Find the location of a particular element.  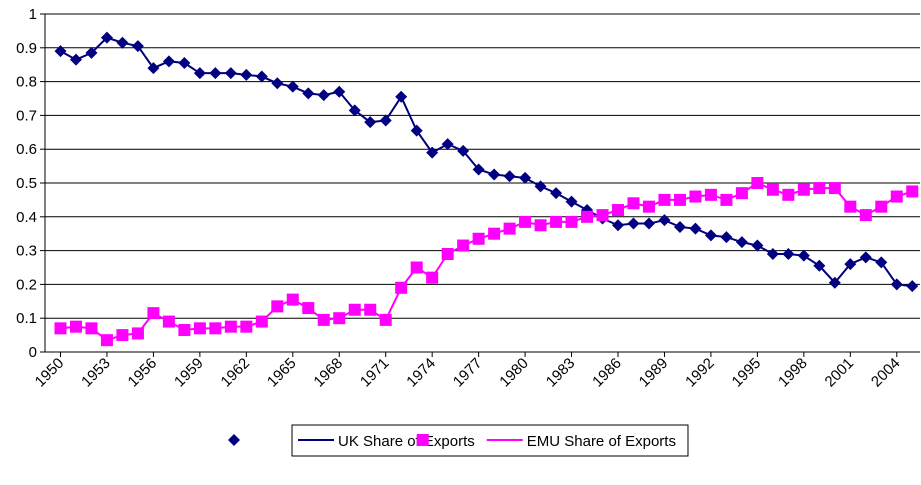

legend-label: UK Share of Exports is located at coordinates (406, 441).